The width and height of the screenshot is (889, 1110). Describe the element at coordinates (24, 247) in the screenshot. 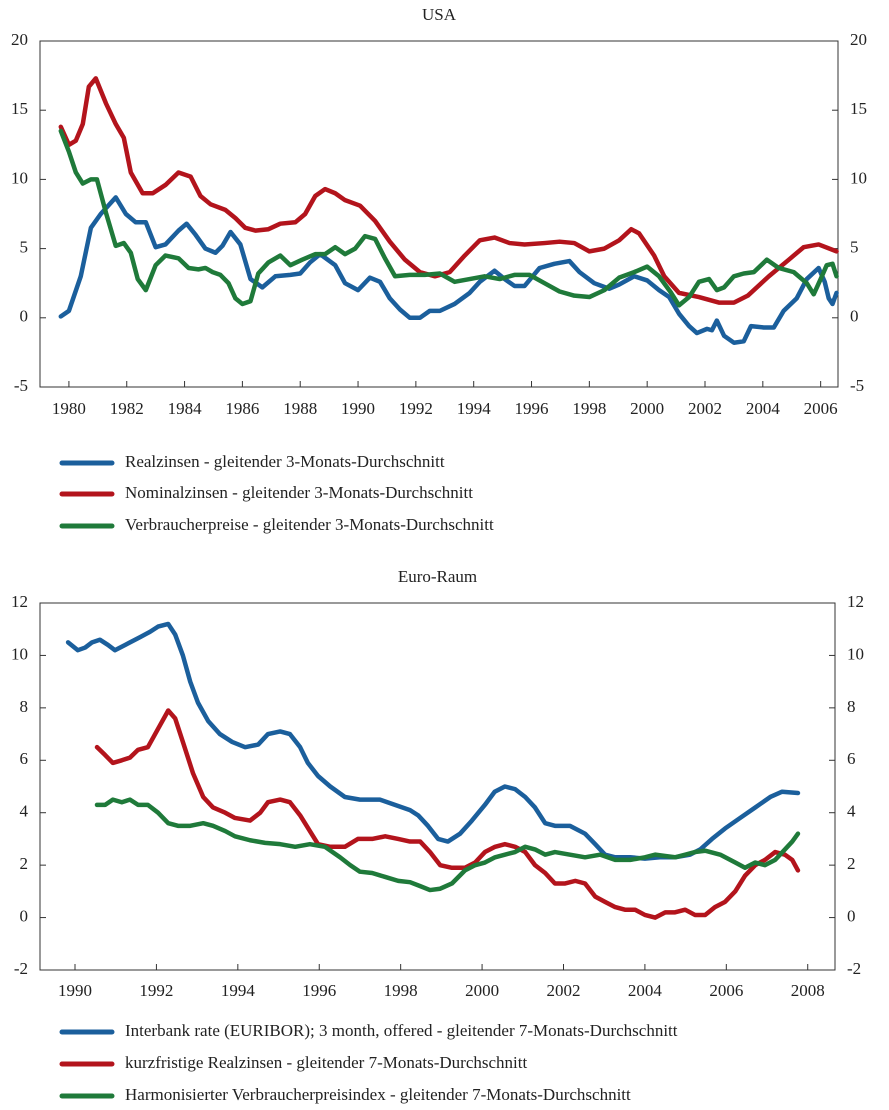

I see `y-tick-label: 5` at that location.